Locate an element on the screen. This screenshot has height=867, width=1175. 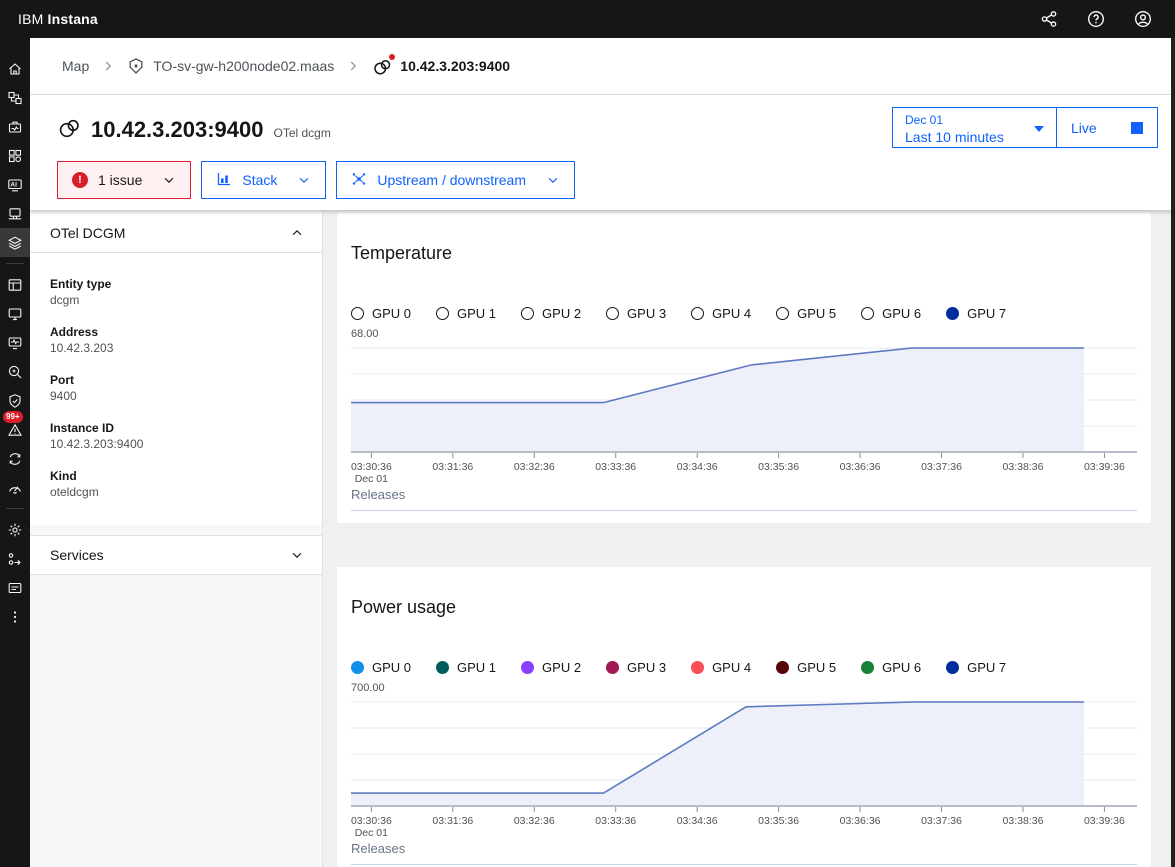
sidebar-item-documentation is located at coordinates (15, 587).